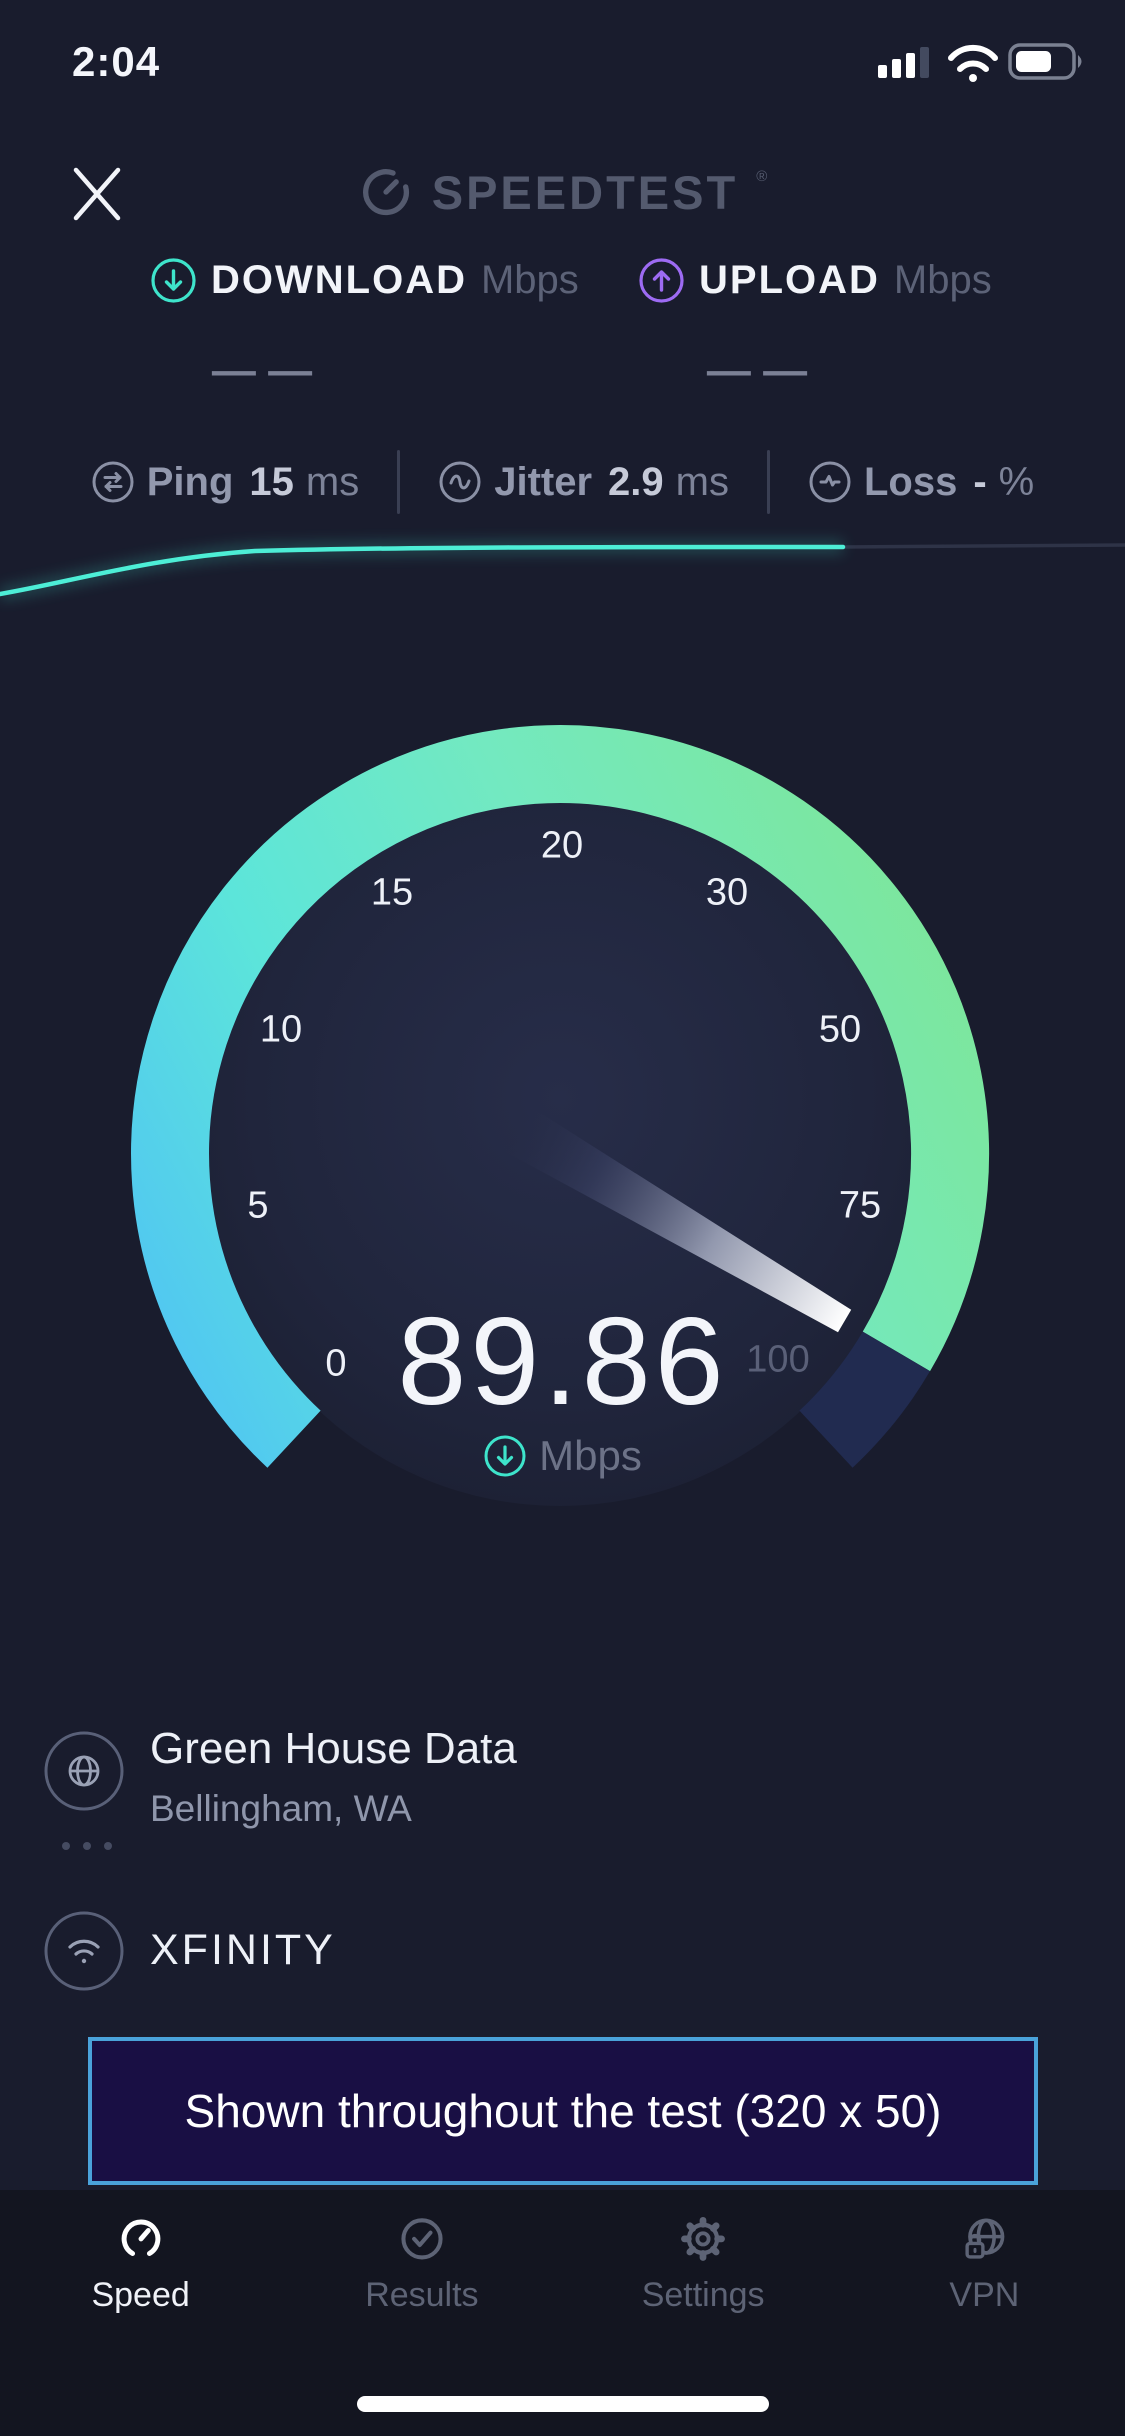  I want to click on gauge-label-30: 30, so click(727, 892).